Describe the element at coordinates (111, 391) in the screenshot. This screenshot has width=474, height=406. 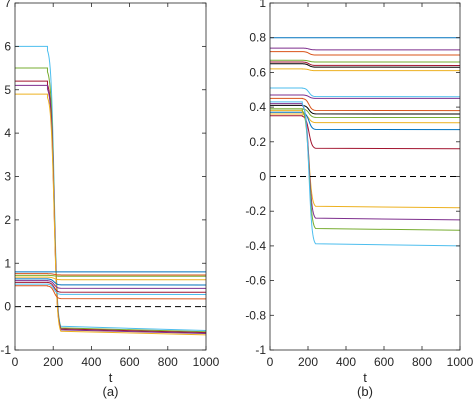
I see `panel-label: (a)` at that location.